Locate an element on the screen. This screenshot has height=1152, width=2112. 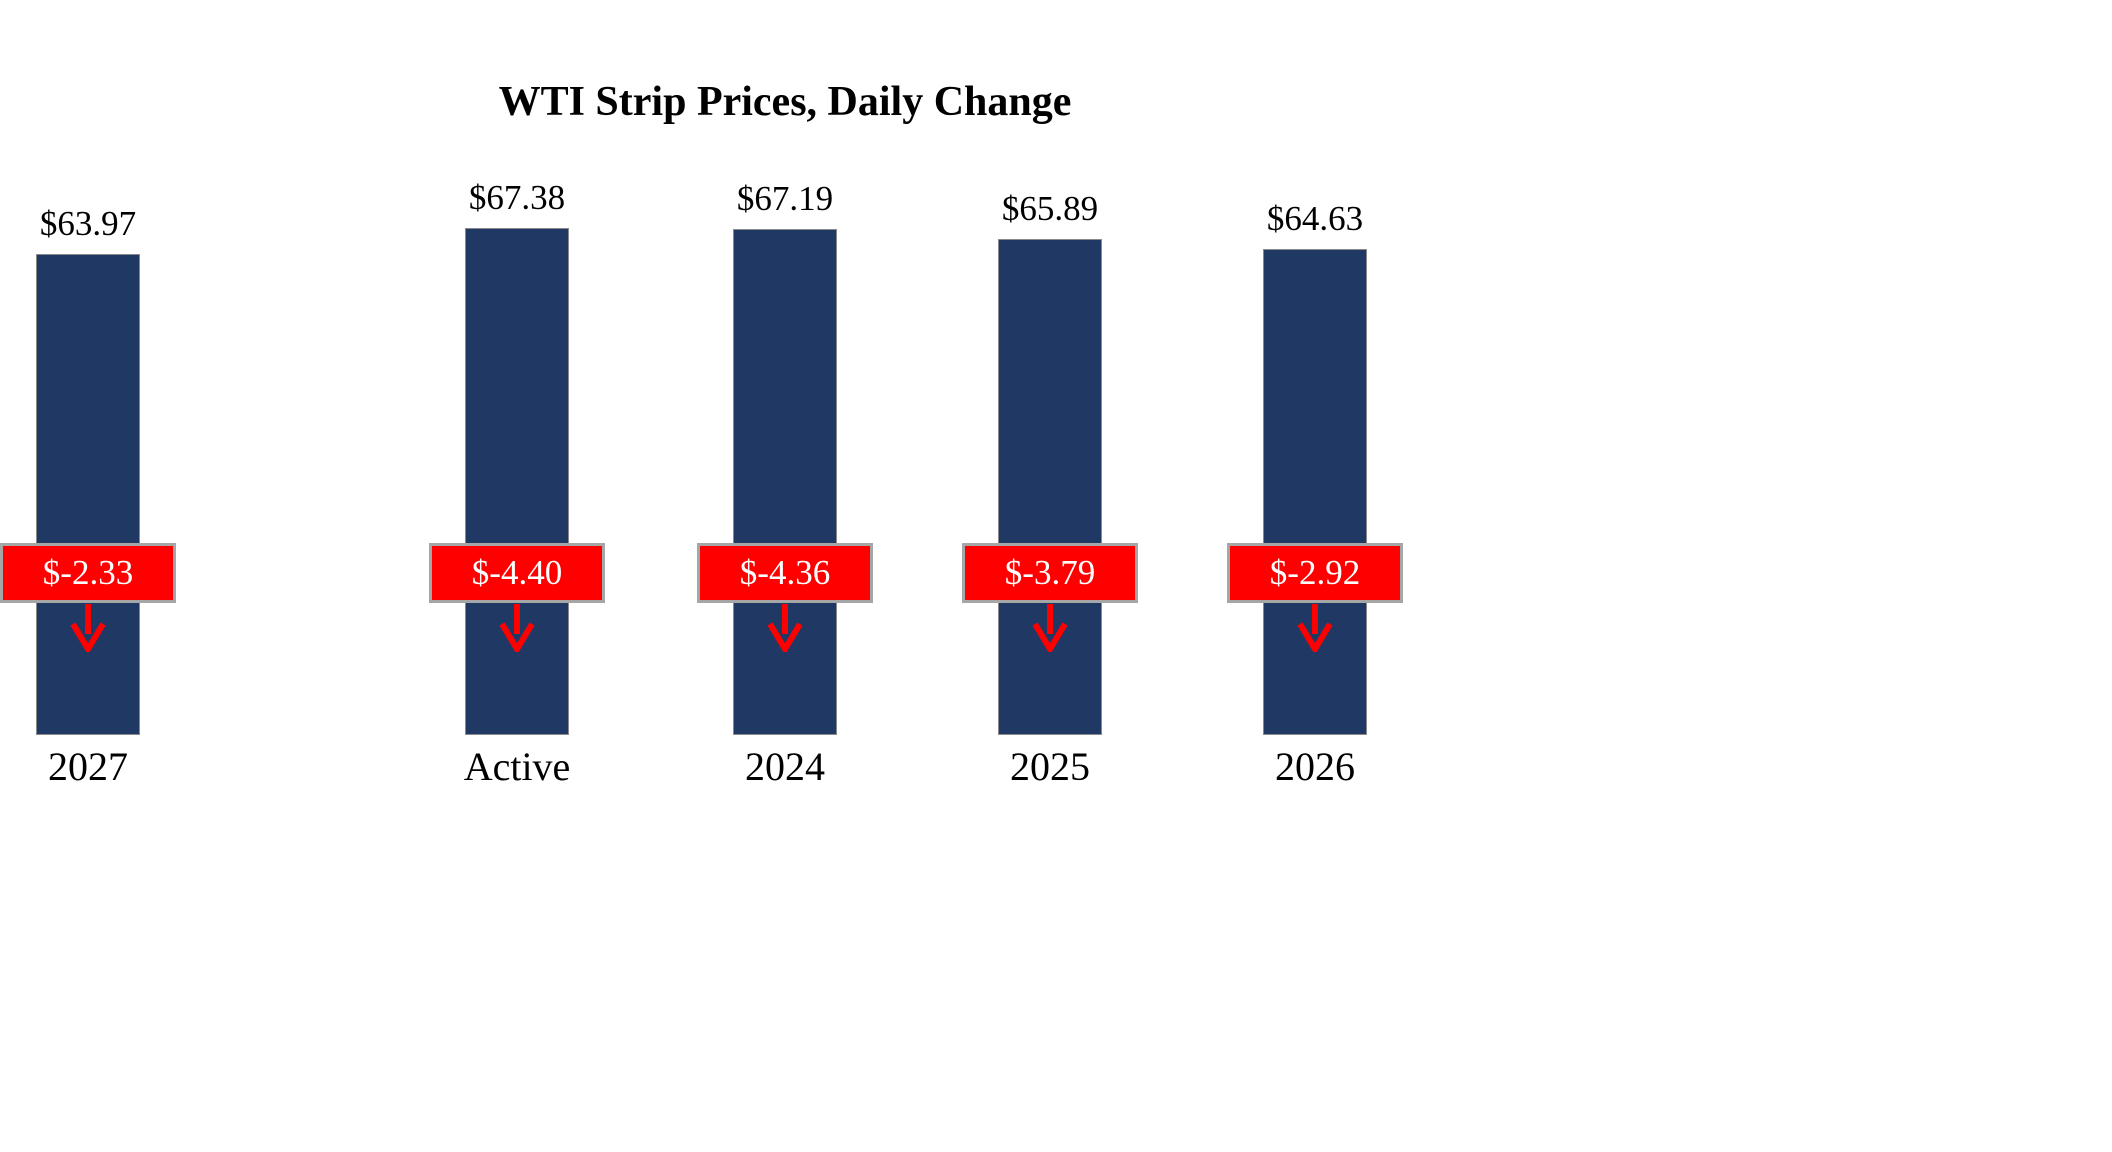
change-label: $-3.79 is located at coordinates (1050, 572).